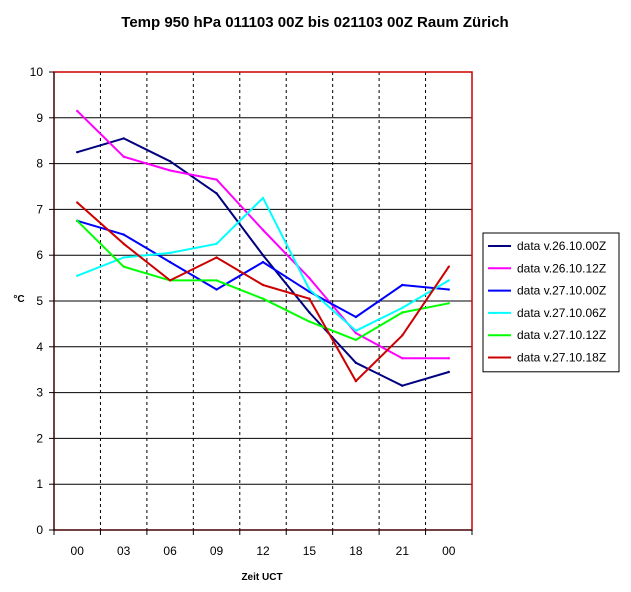 The image size is (631, 592). What do you see at coordinates (561, 246) in the screenshot?
I see `legend-label: data v.26.10.00Z` at bounding box center [561, 246].